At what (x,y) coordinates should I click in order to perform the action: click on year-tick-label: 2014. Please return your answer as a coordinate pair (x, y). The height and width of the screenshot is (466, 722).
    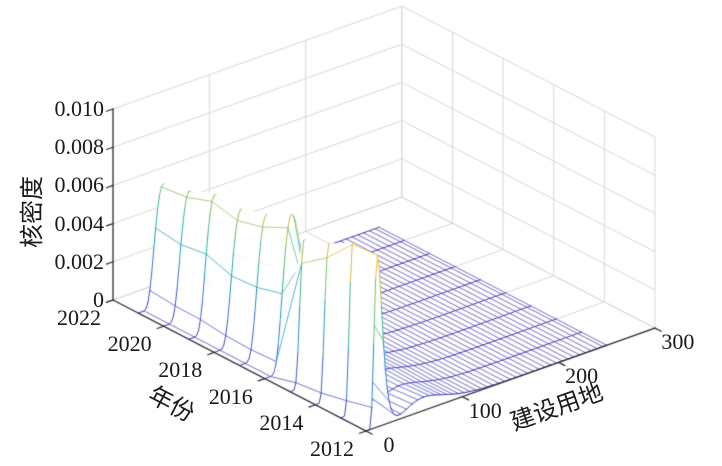
    Looking at the image, I should click on (281, 422).